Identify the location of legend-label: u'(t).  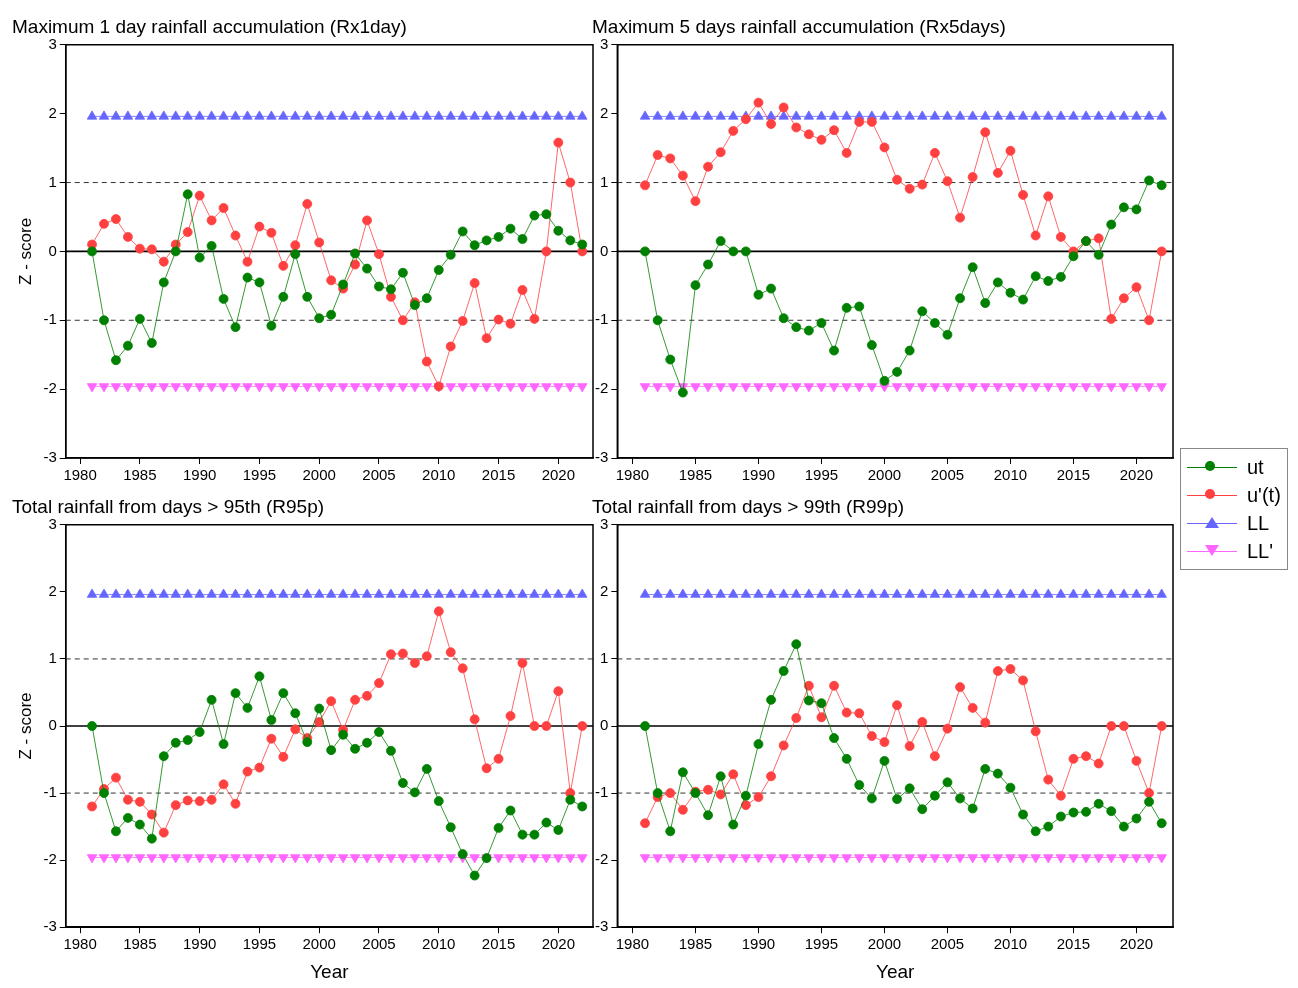
(1264, 495).